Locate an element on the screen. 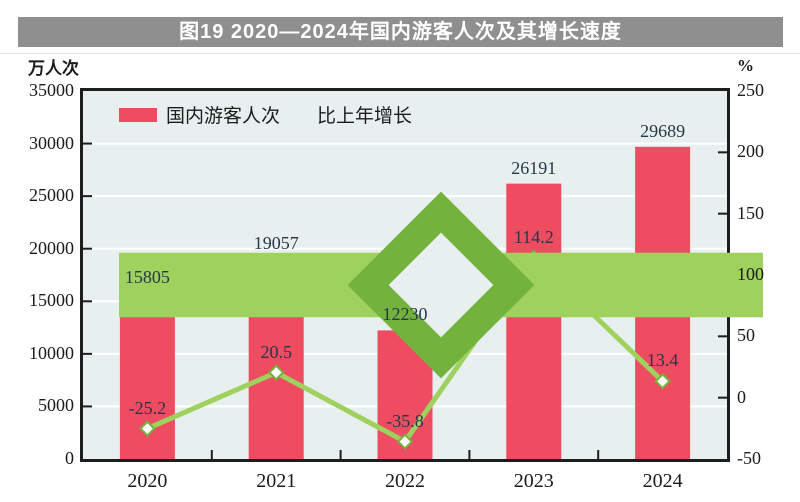  x-axis-label: 2021 is located at coordinates (276, 481).